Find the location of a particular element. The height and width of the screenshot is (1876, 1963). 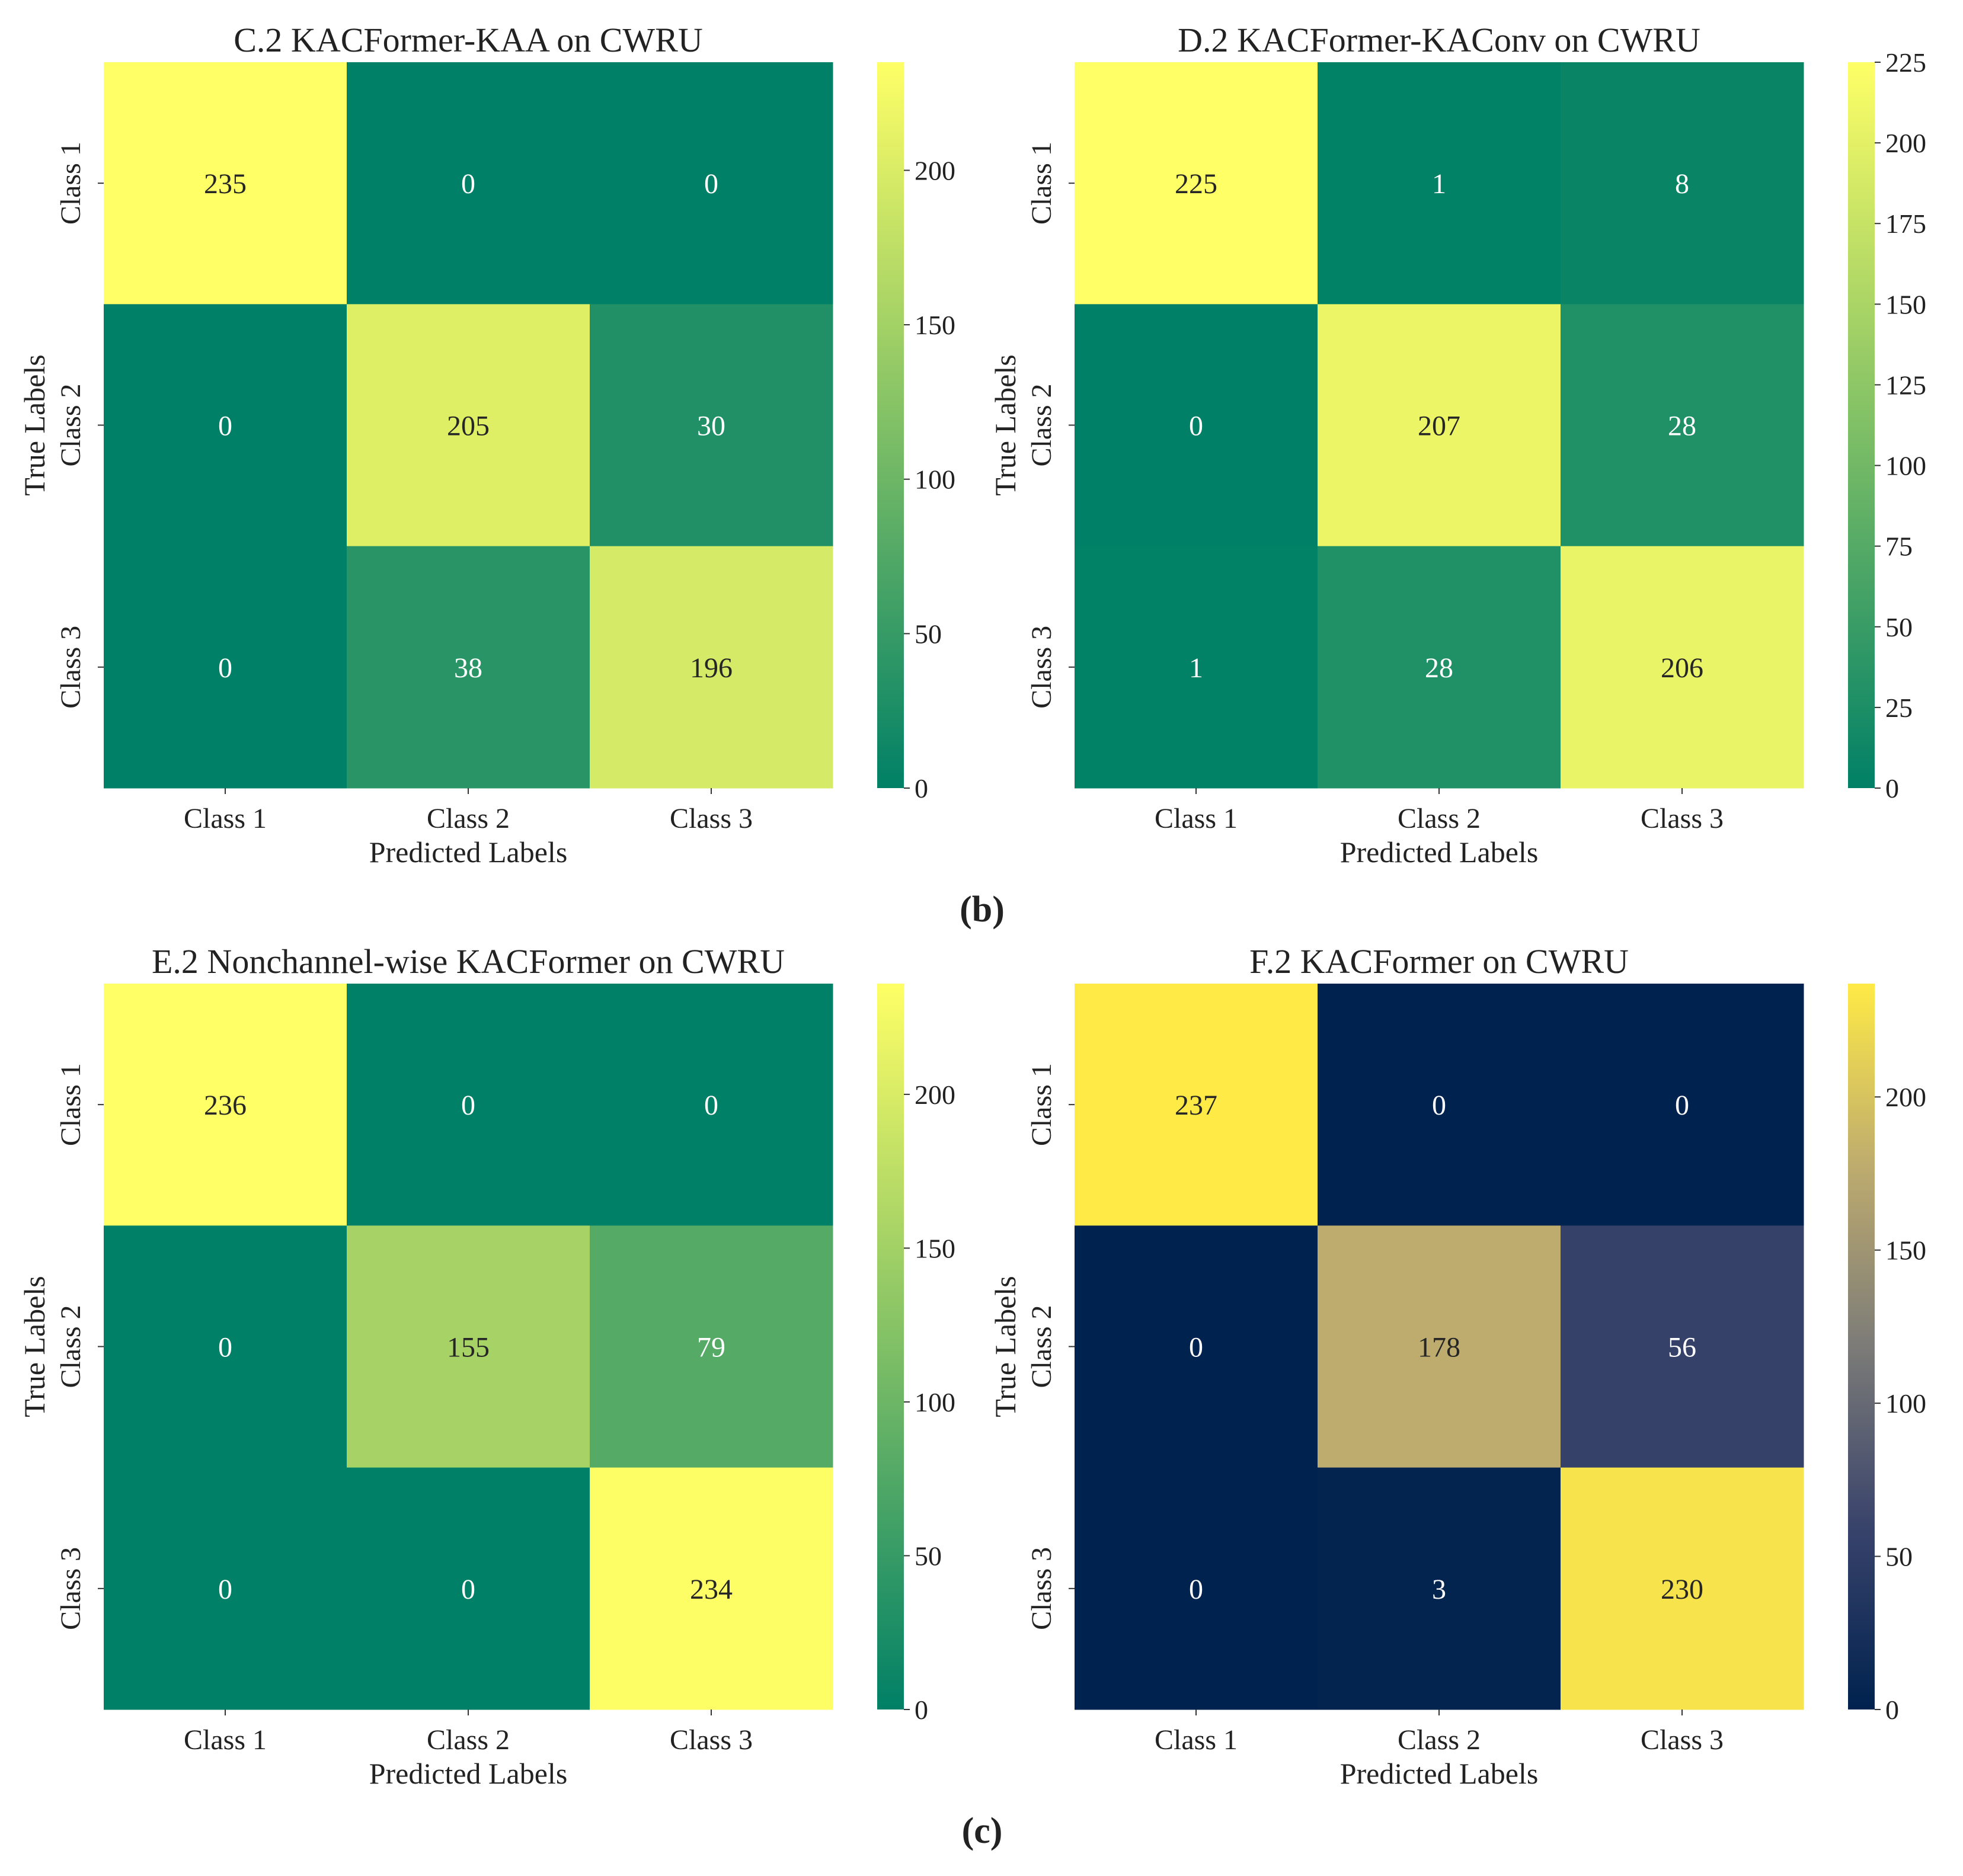

colorbar-tick-label: 75 is located at coordinates (1899, 547).